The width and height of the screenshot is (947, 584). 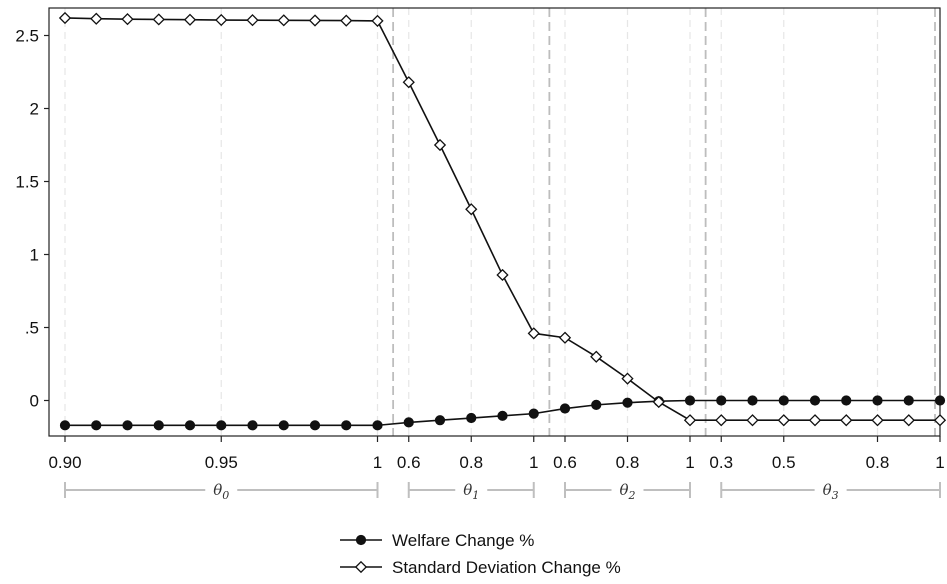 I want to click on group-brackets: θ0 θ1 θ2 θ3, so click(x=502, y=491).